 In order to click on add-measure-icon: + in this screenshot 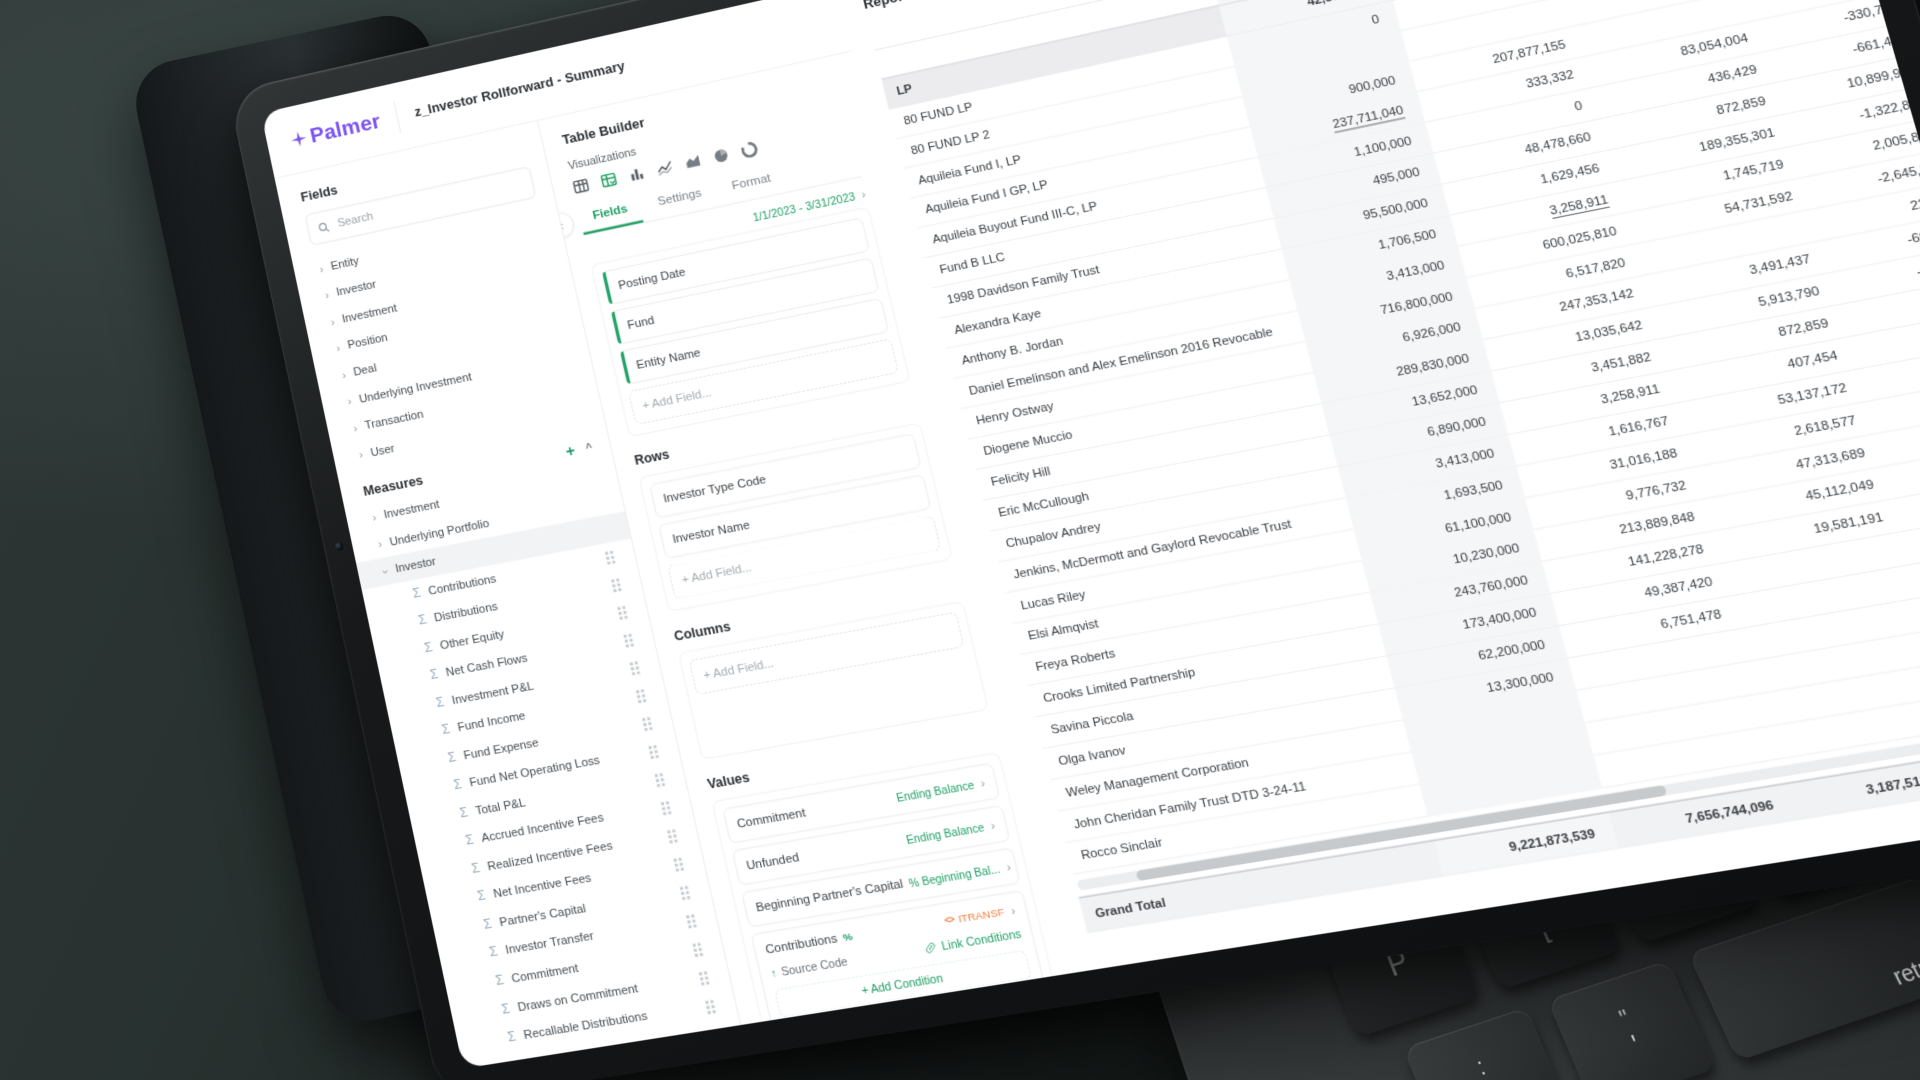, I will do `click(570, 451)`.